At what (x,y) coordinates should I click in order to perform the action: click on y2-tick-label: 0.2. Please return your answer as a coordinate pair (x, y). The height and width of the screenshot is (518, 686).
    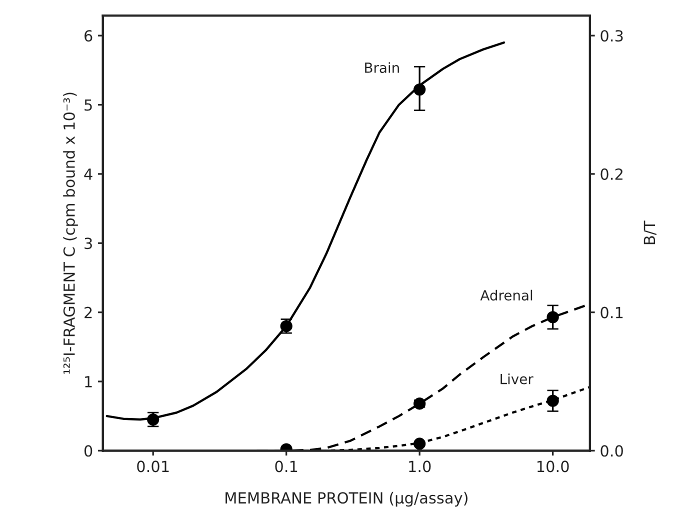
    Looking at the image, I should click on (611, 174).